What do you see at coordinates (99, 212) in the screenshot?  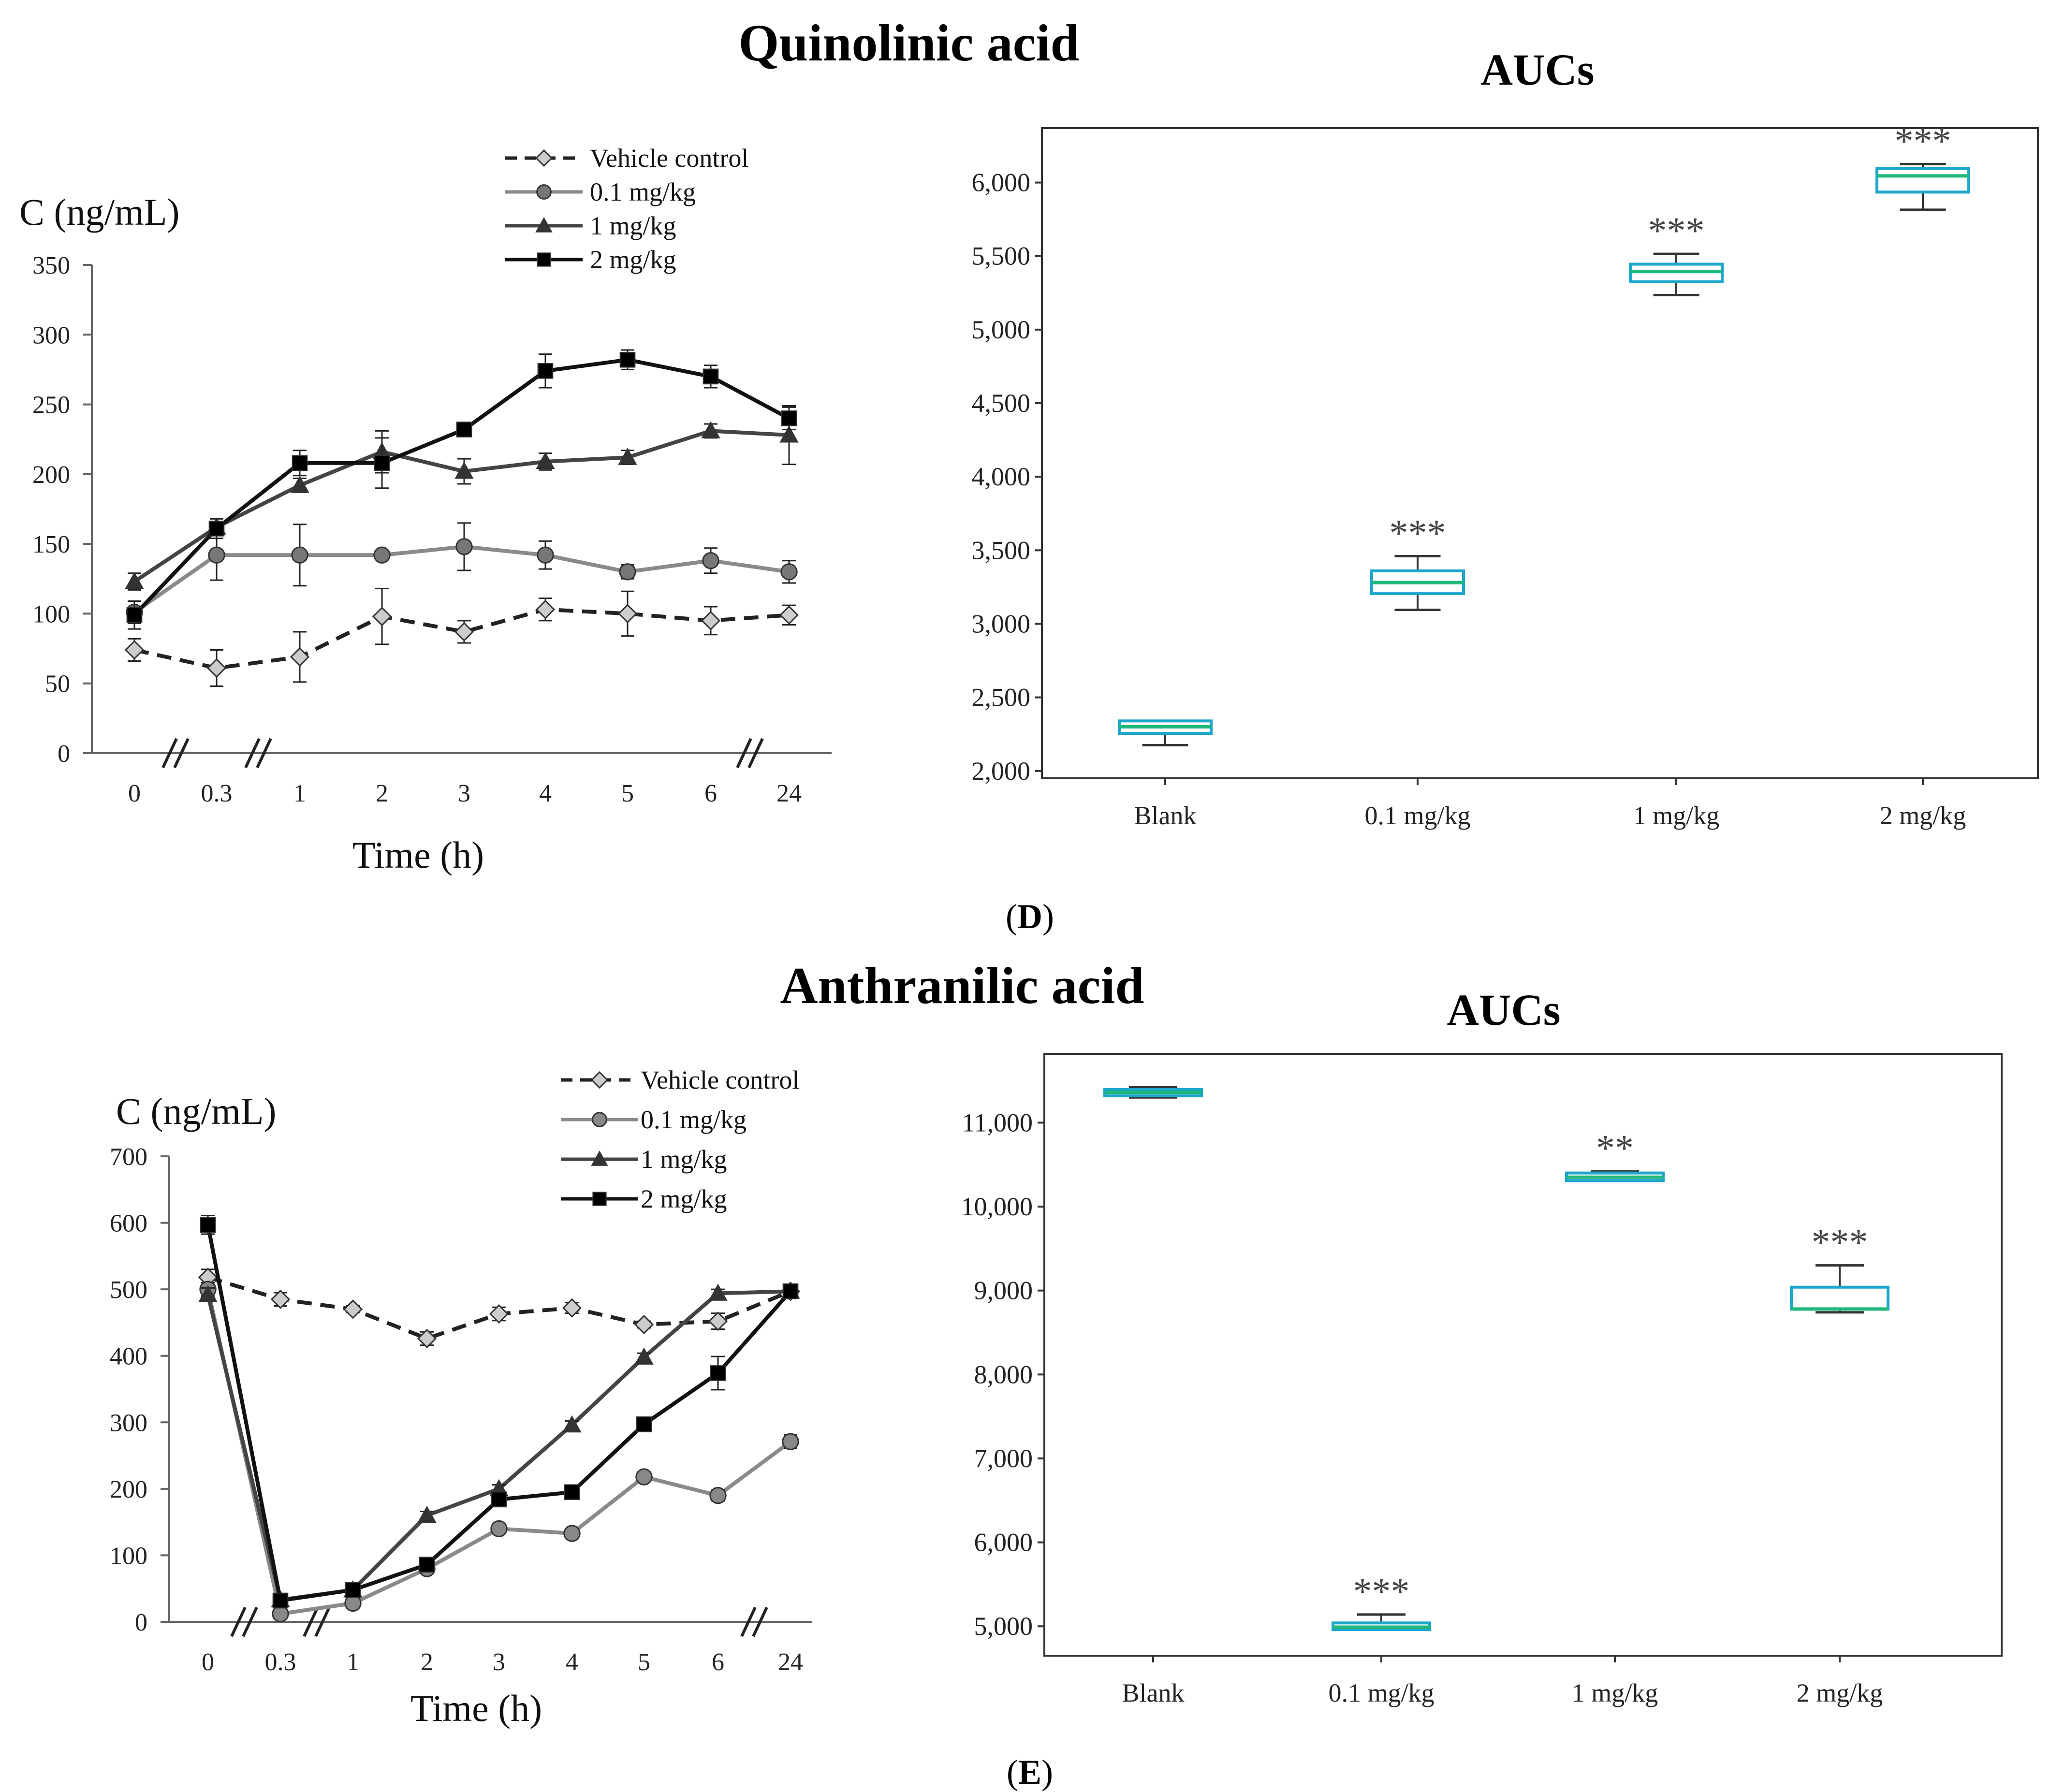 I see `panel-d-y-axis-label: C (ng/mL)` at bounding box center [99, 212].